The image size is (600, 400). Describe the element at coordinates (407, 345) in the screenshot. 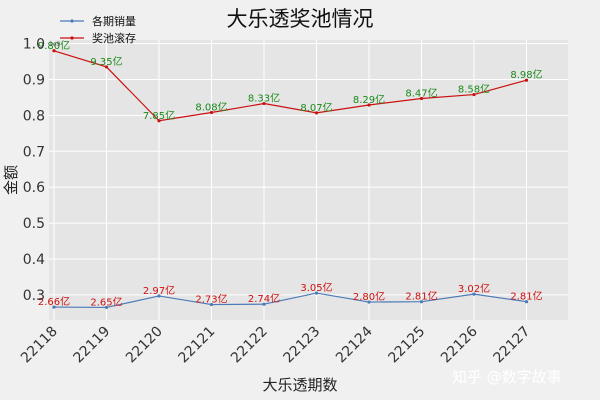

I see `x-tick-label: 22125` at that location.